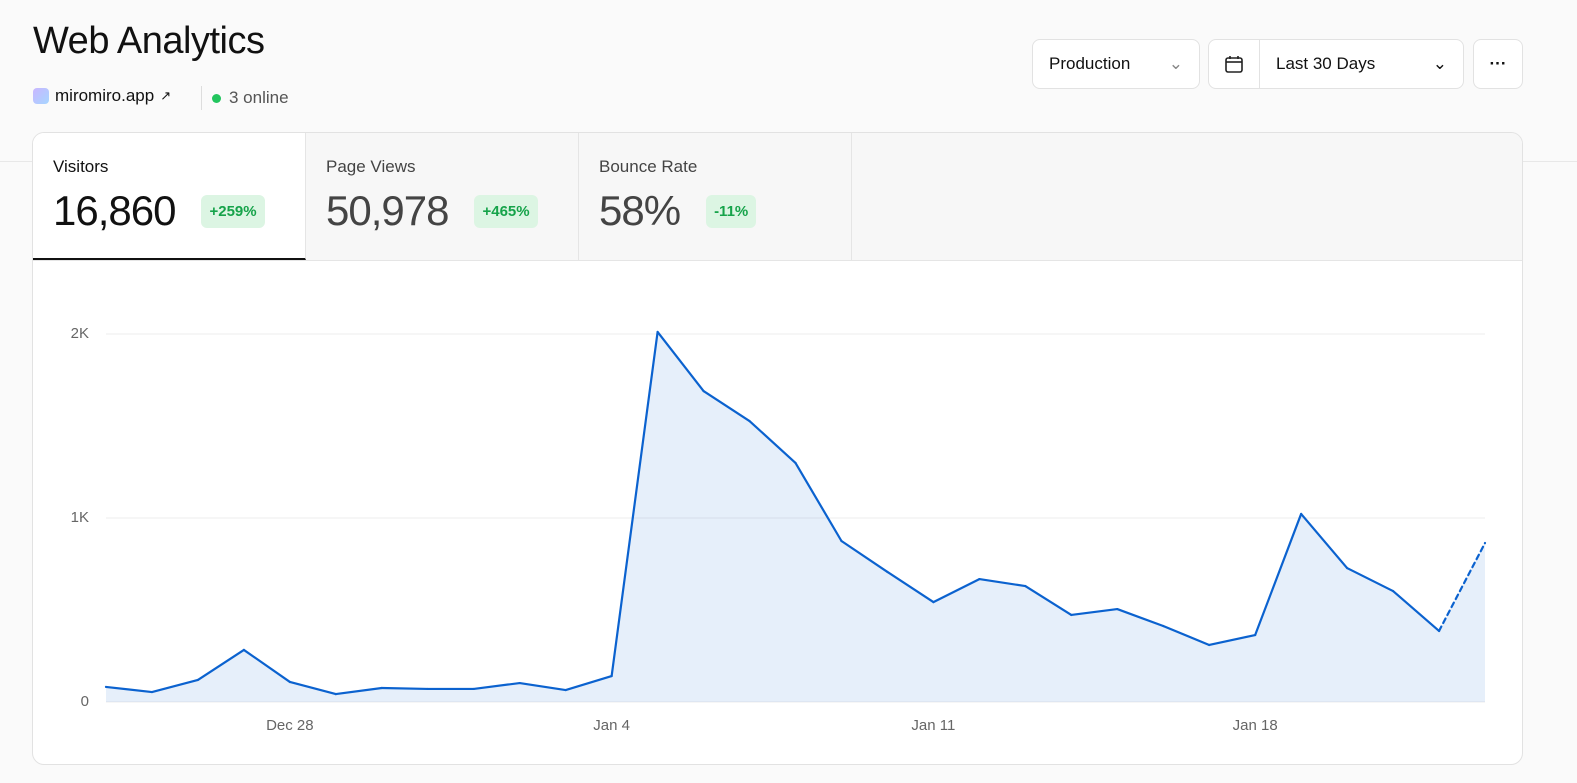 Image resolution: width=1577 pixels, height=783 pixels. Describe the element at coordinates (81, 166) in the screenshot. I see `stat-label: Visitors` at that location.